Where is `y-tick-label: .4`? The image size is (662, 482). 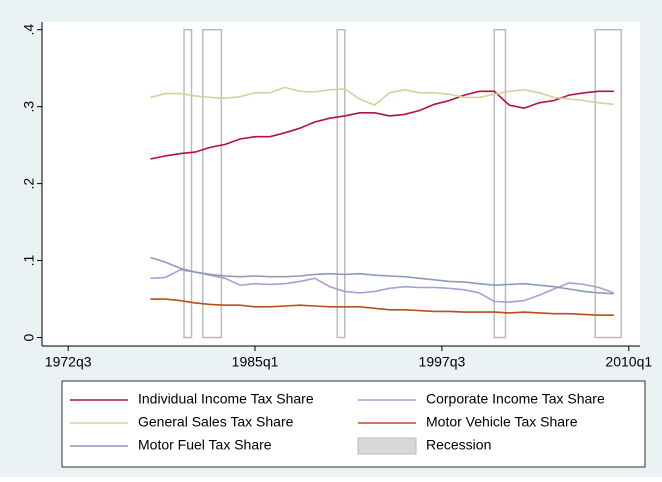 y-tick-label: .4 is located at coordinates (29, 30).